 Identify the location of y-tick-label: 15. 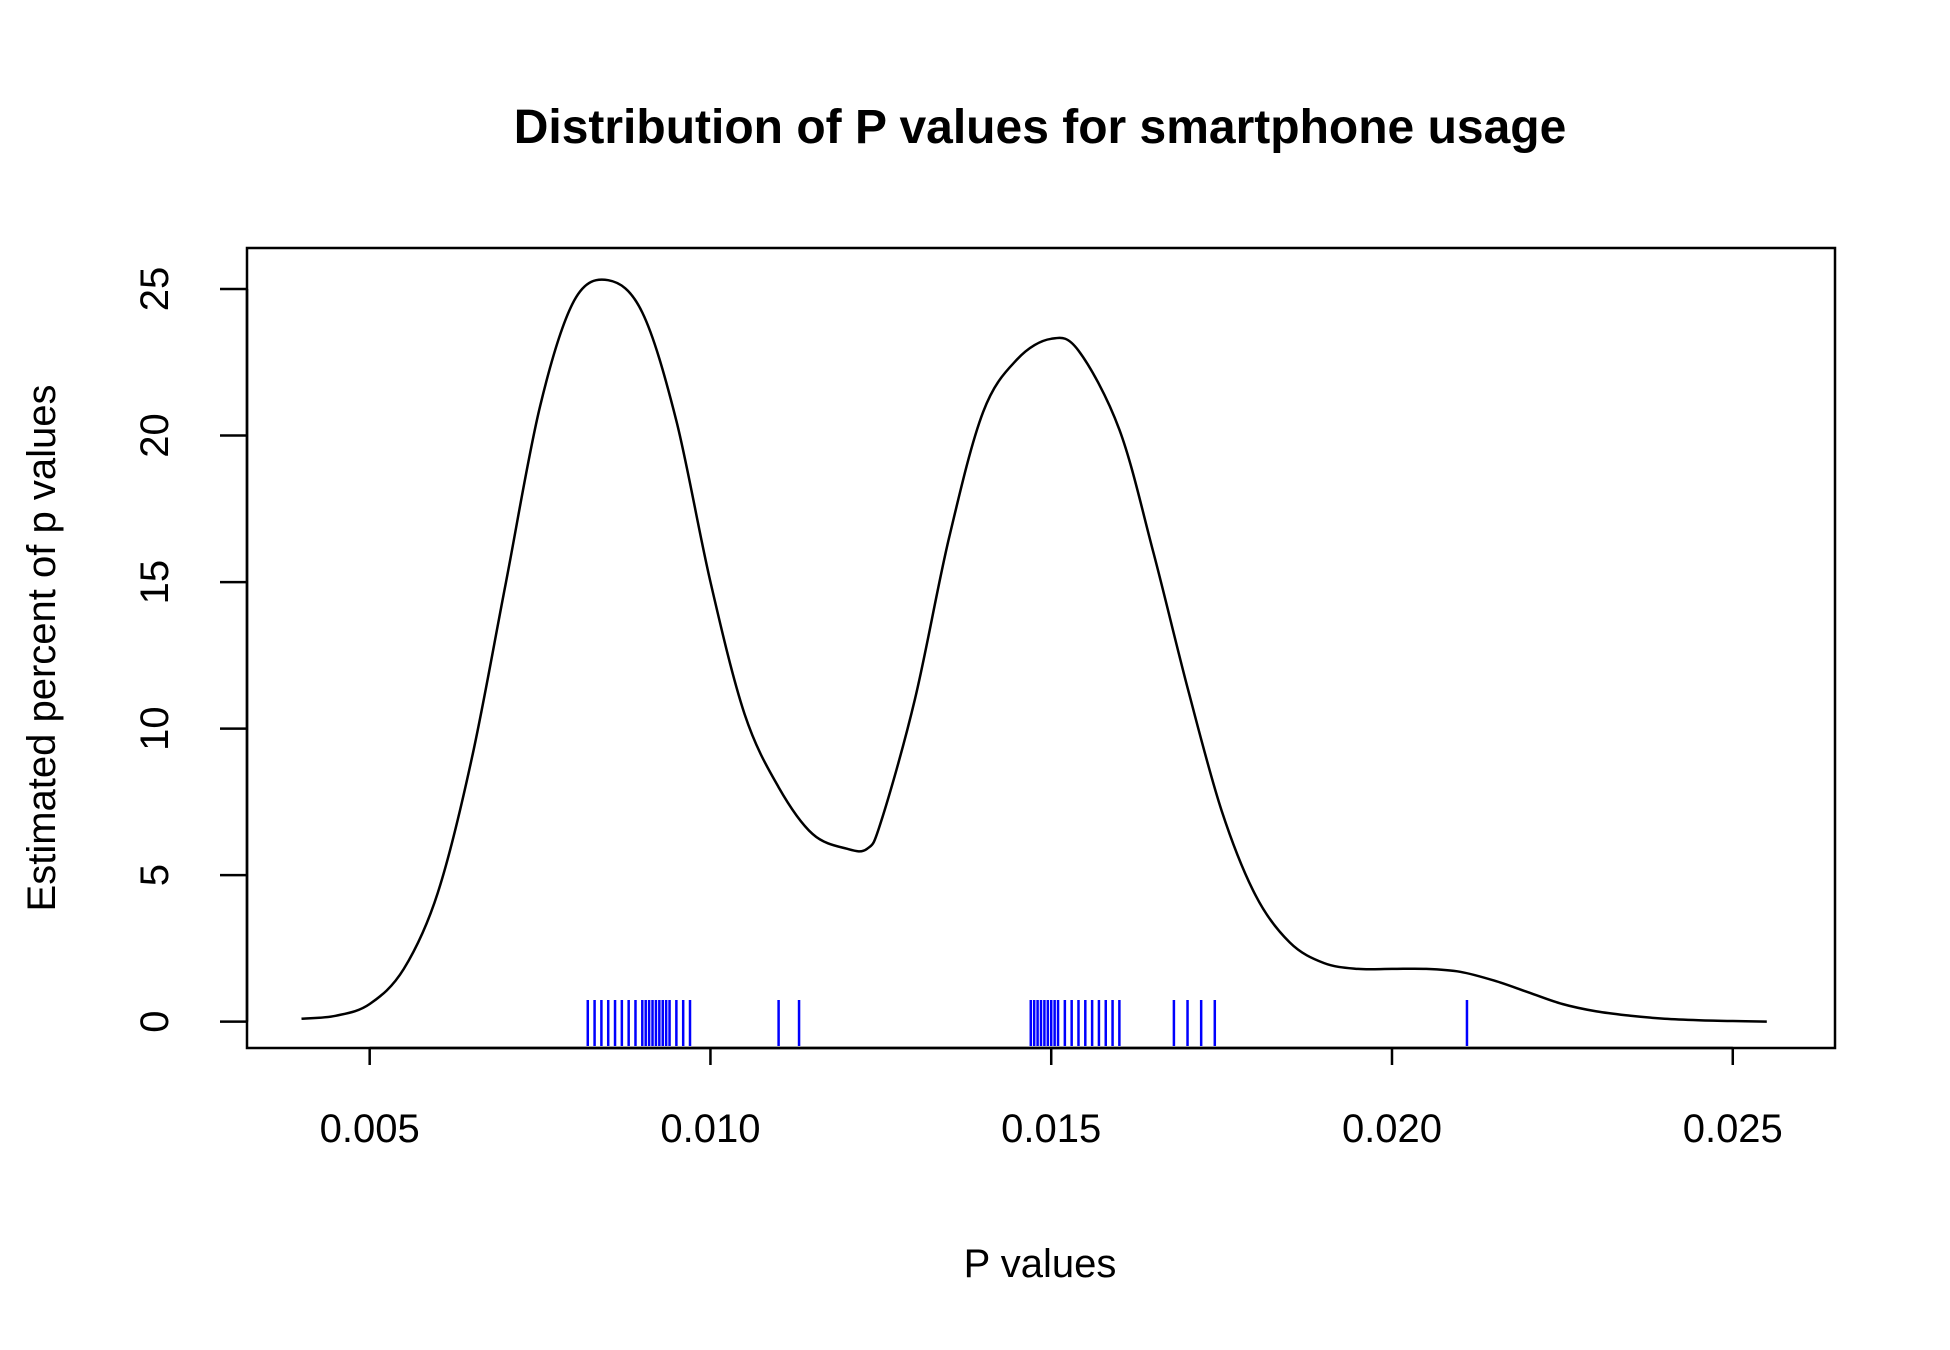
(155, 582).